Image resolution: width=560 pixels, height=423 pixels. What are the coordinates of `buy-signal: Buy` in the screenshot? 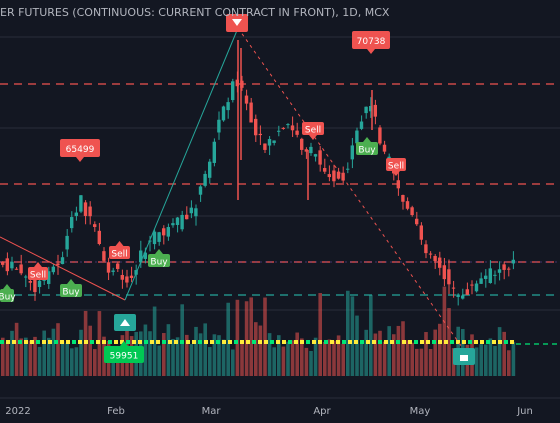 It's located at (8, 298).